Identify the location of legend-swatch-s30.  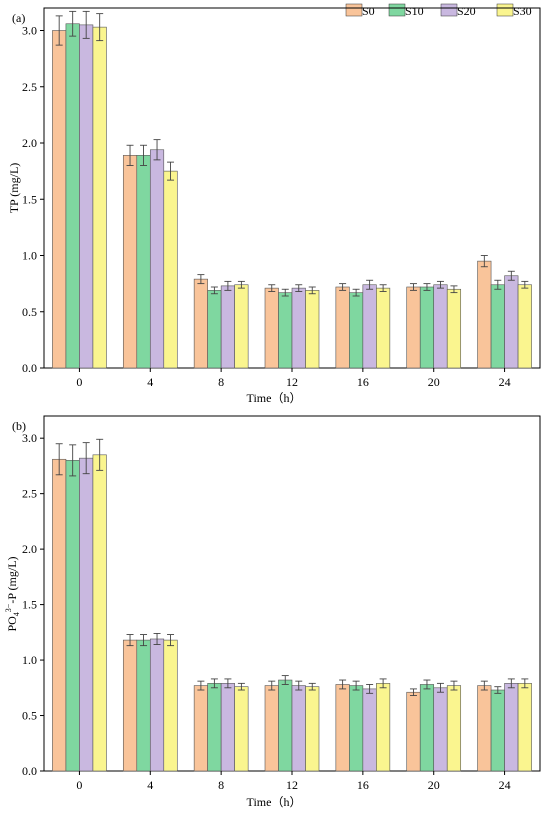
(505, 10).